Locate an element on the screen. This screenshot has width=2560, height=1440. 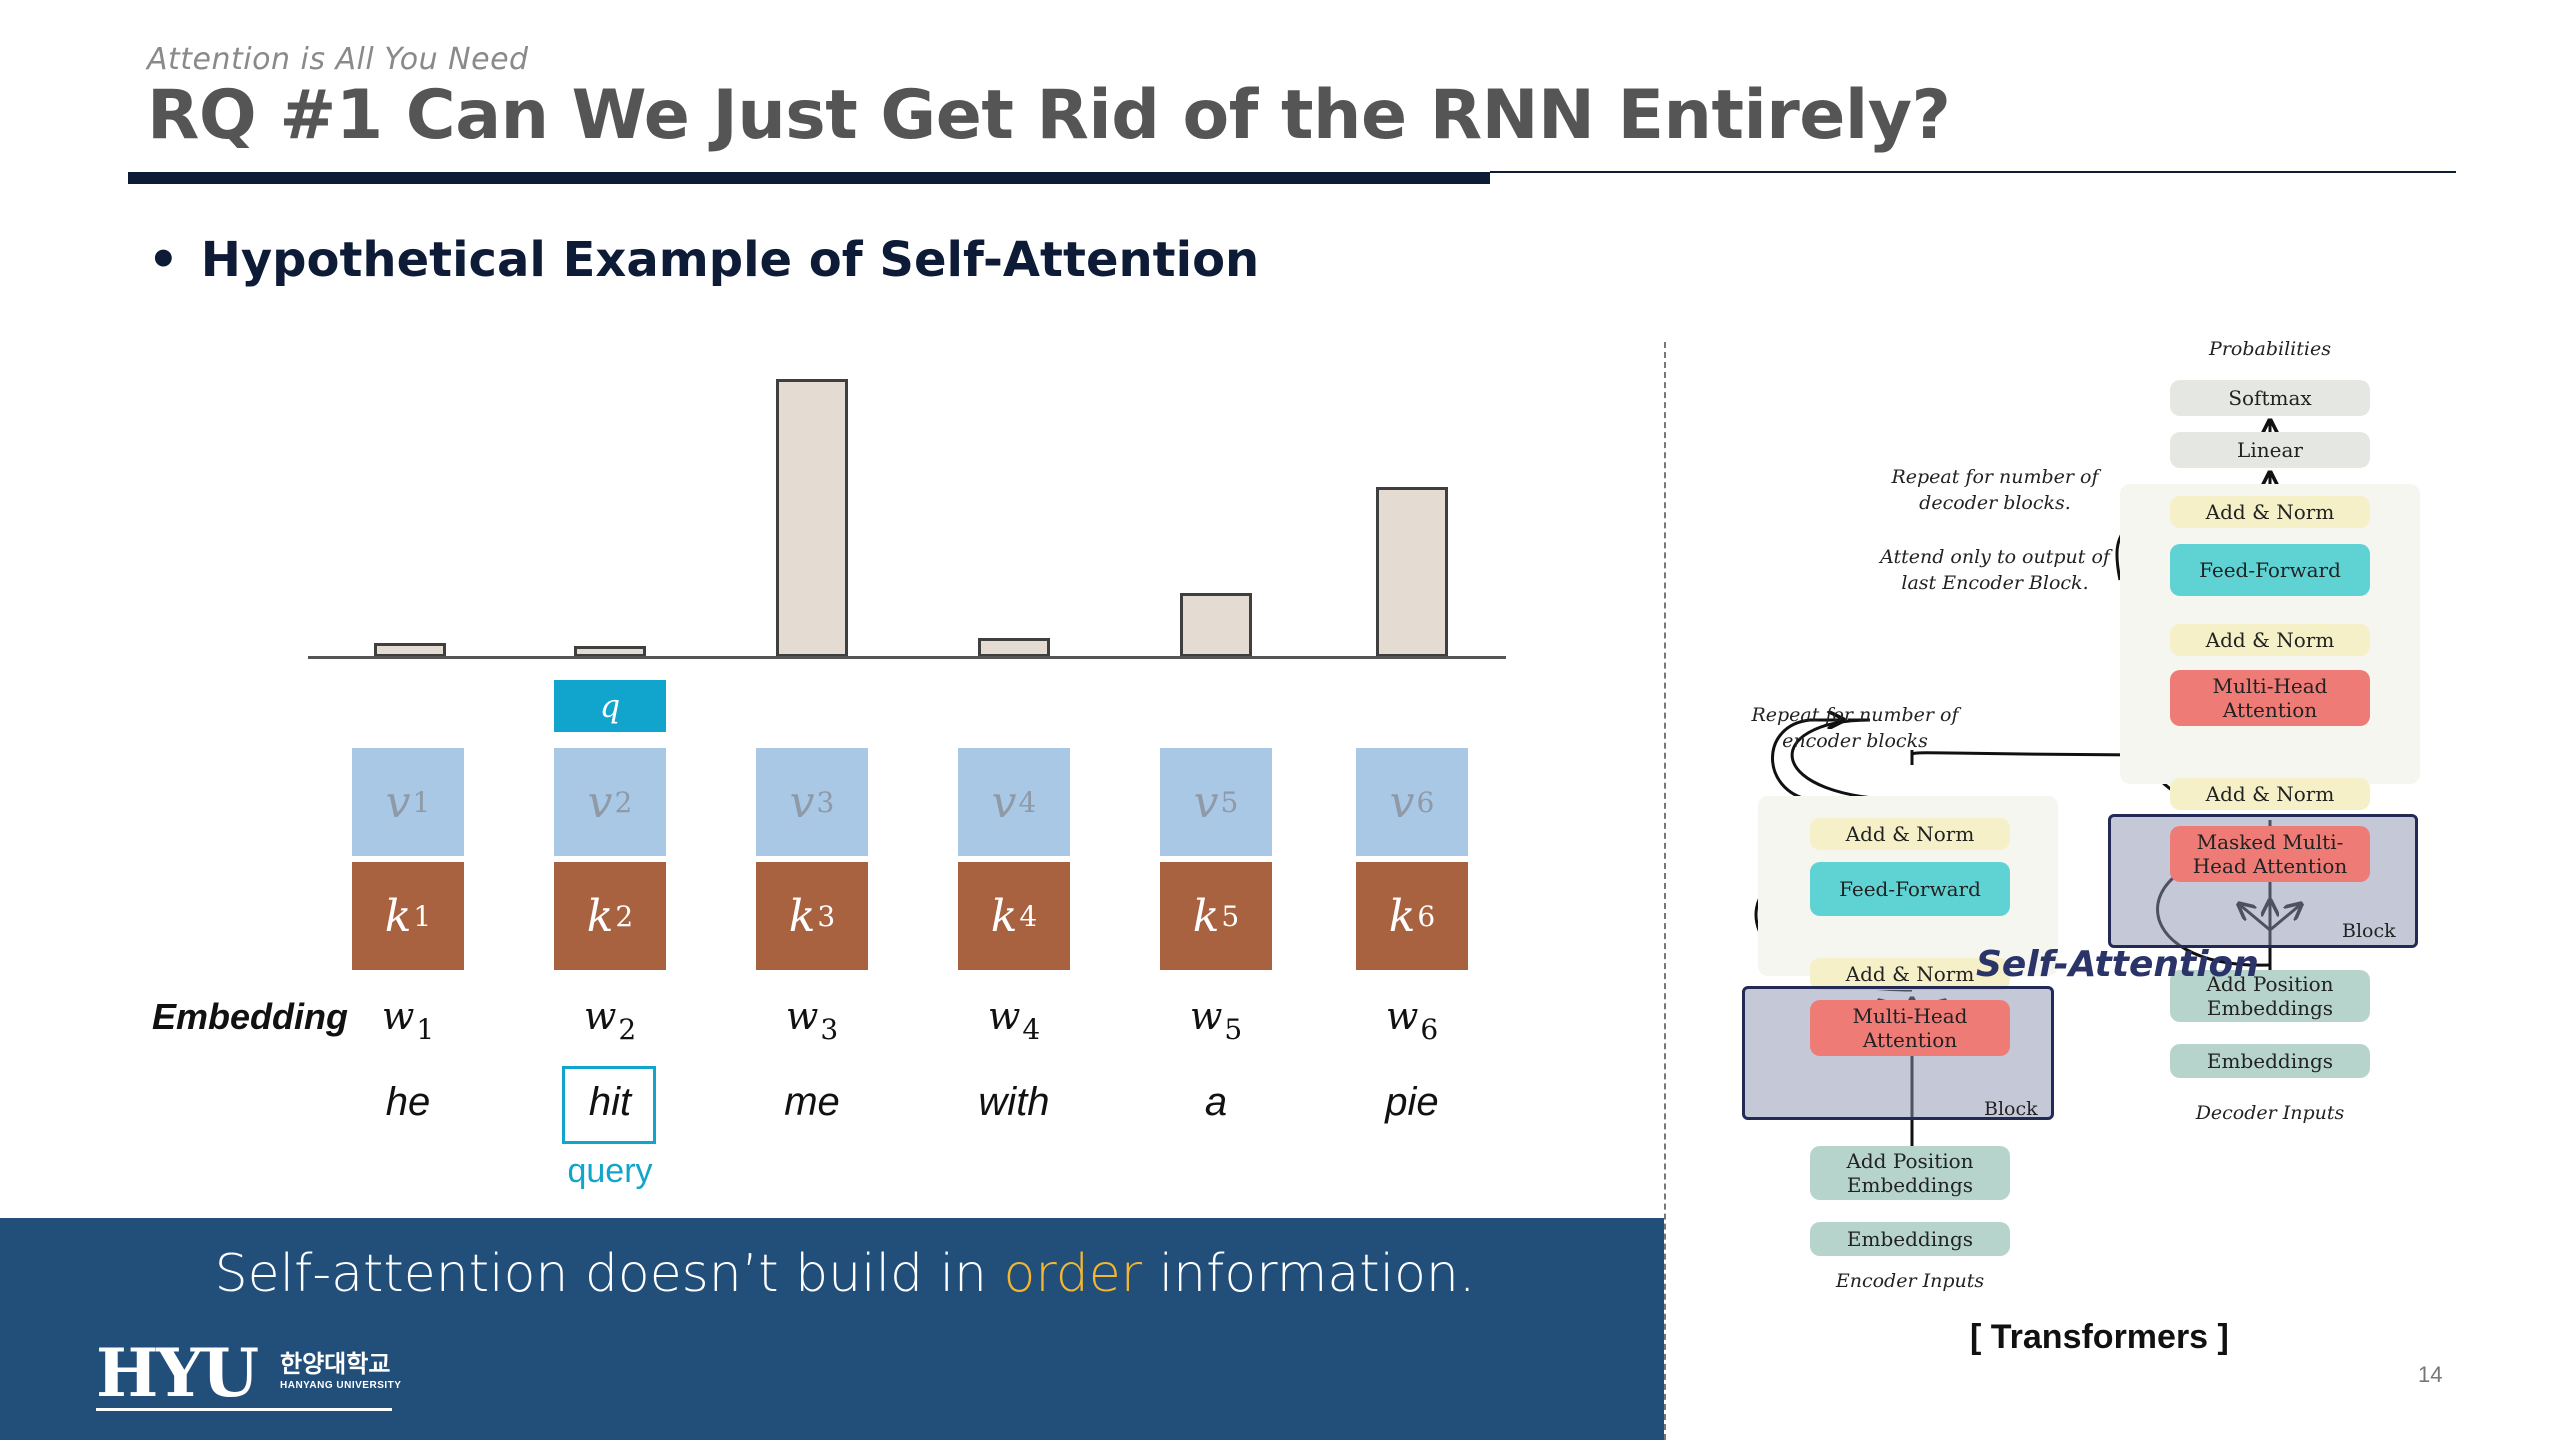
value-vector-5-symbol: v is located at coordinates (1206, 802).